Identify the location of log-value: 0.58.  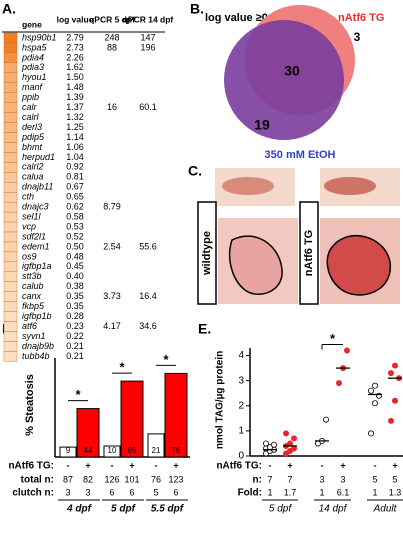
(75, 216).